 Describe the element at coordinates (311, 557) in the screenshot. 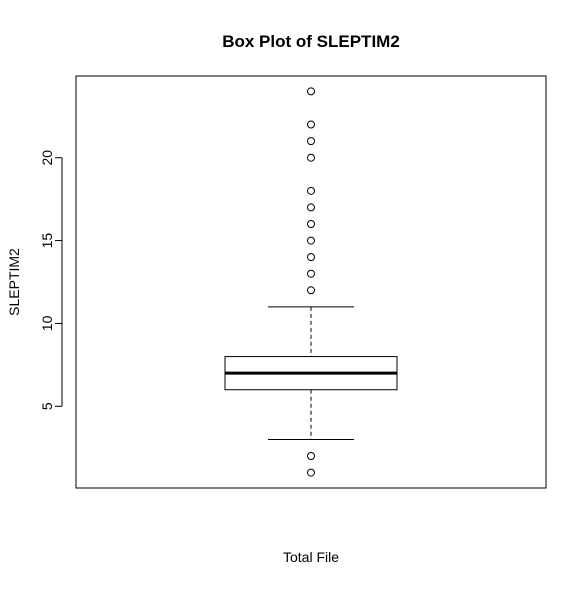

I see `x-axis-label: Total File` at that location.